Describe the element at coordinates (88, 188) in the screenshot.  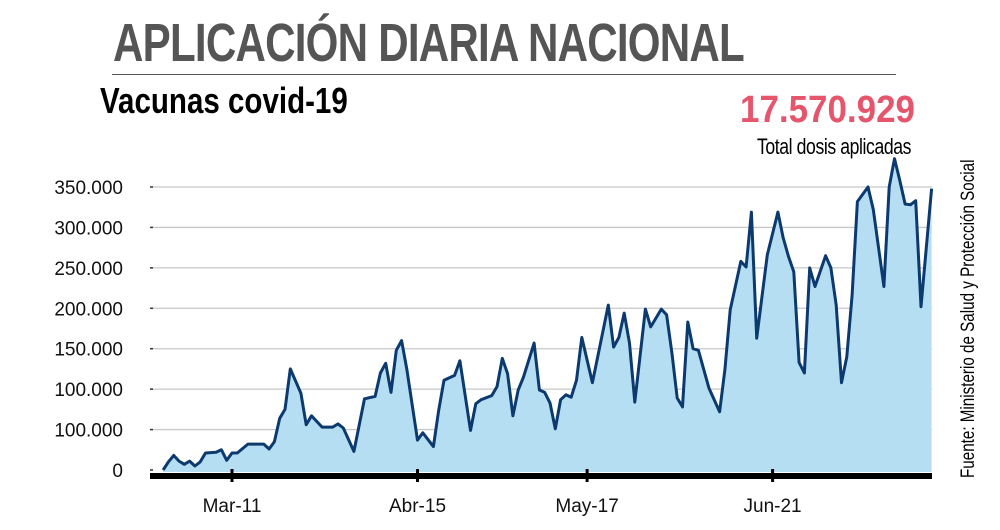
I see `y-tick-label: 350.000` at that location.